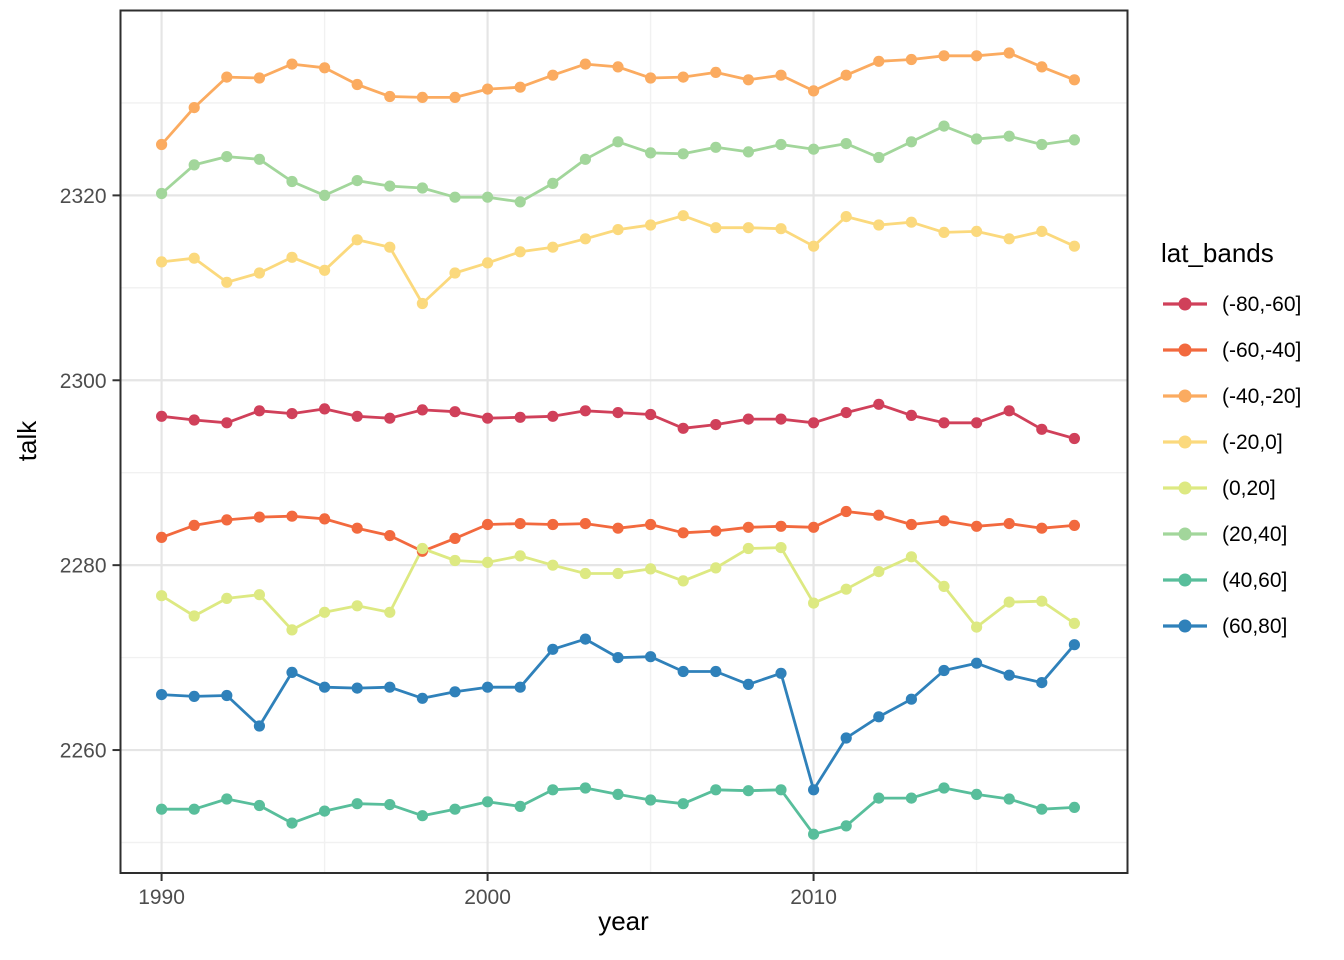  I want to click on legend-item-label: (-20,0], so click(1252, 442).